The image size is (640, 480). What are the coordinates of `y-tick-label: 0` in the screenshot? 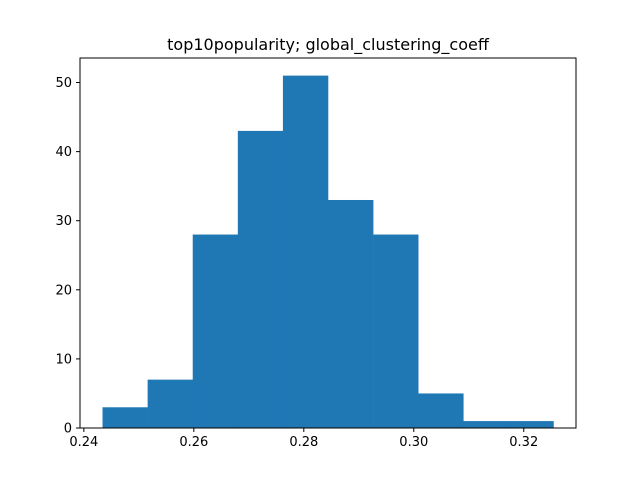 It's located at (68, 429).